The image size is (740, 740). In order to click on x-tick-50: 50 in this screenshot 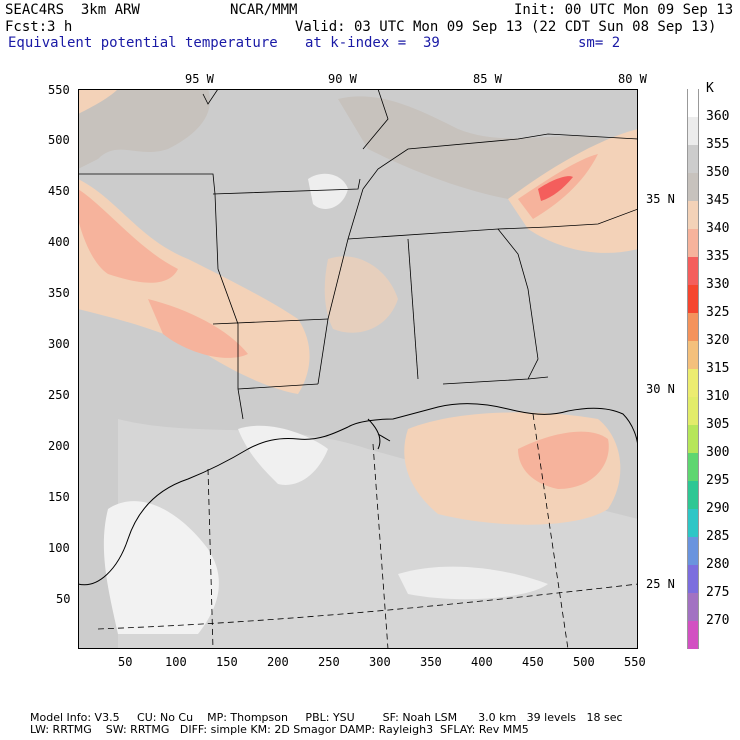, I will do `click(125, 662)`.